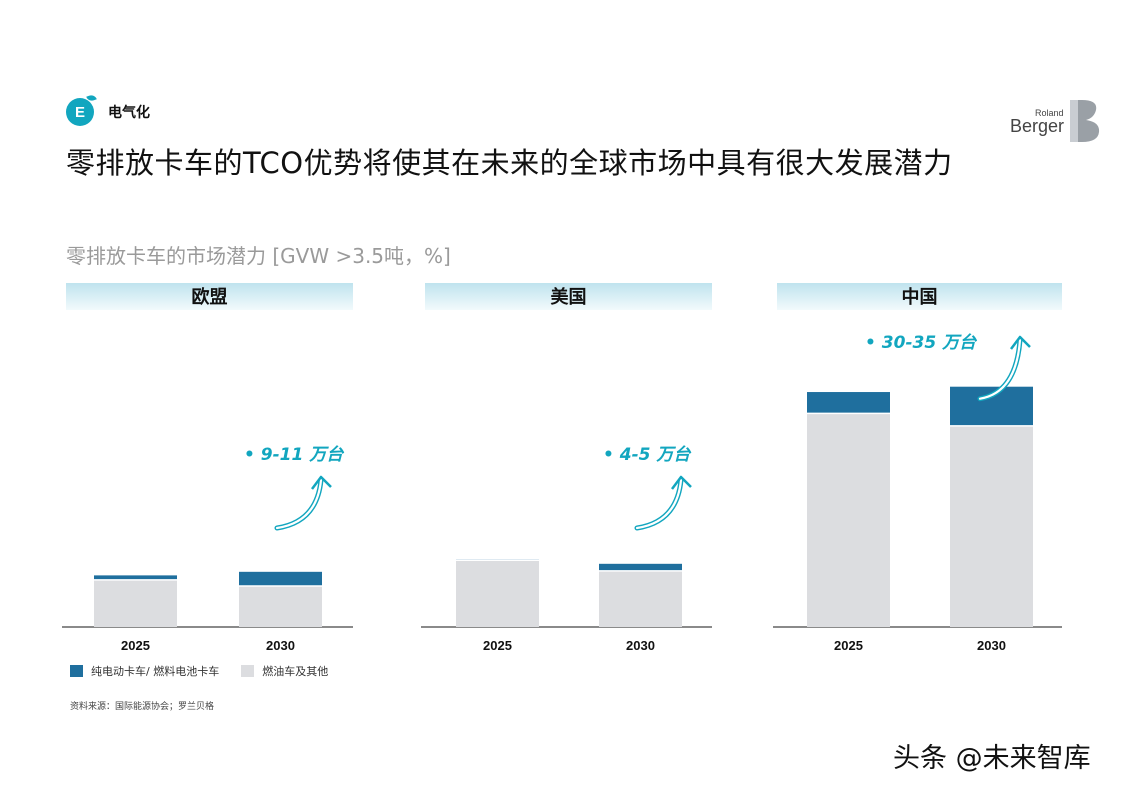 The height and width of the screenshot is (793, 1122). What do you see at coordinates (258, 256) in the screenshot?
I see `chart-subtitle: 零排放卡车的市场潜力 [GVW >3.5吨，%]` at bounding box center [258, 256].